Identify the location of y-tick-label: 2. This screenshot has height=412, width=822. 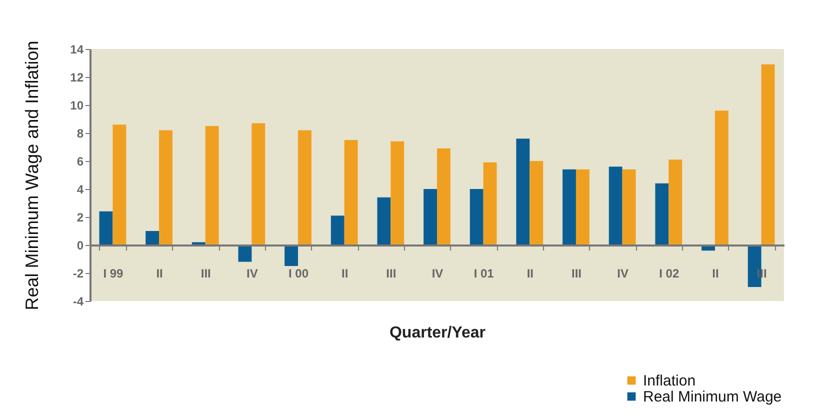
(80, 217).